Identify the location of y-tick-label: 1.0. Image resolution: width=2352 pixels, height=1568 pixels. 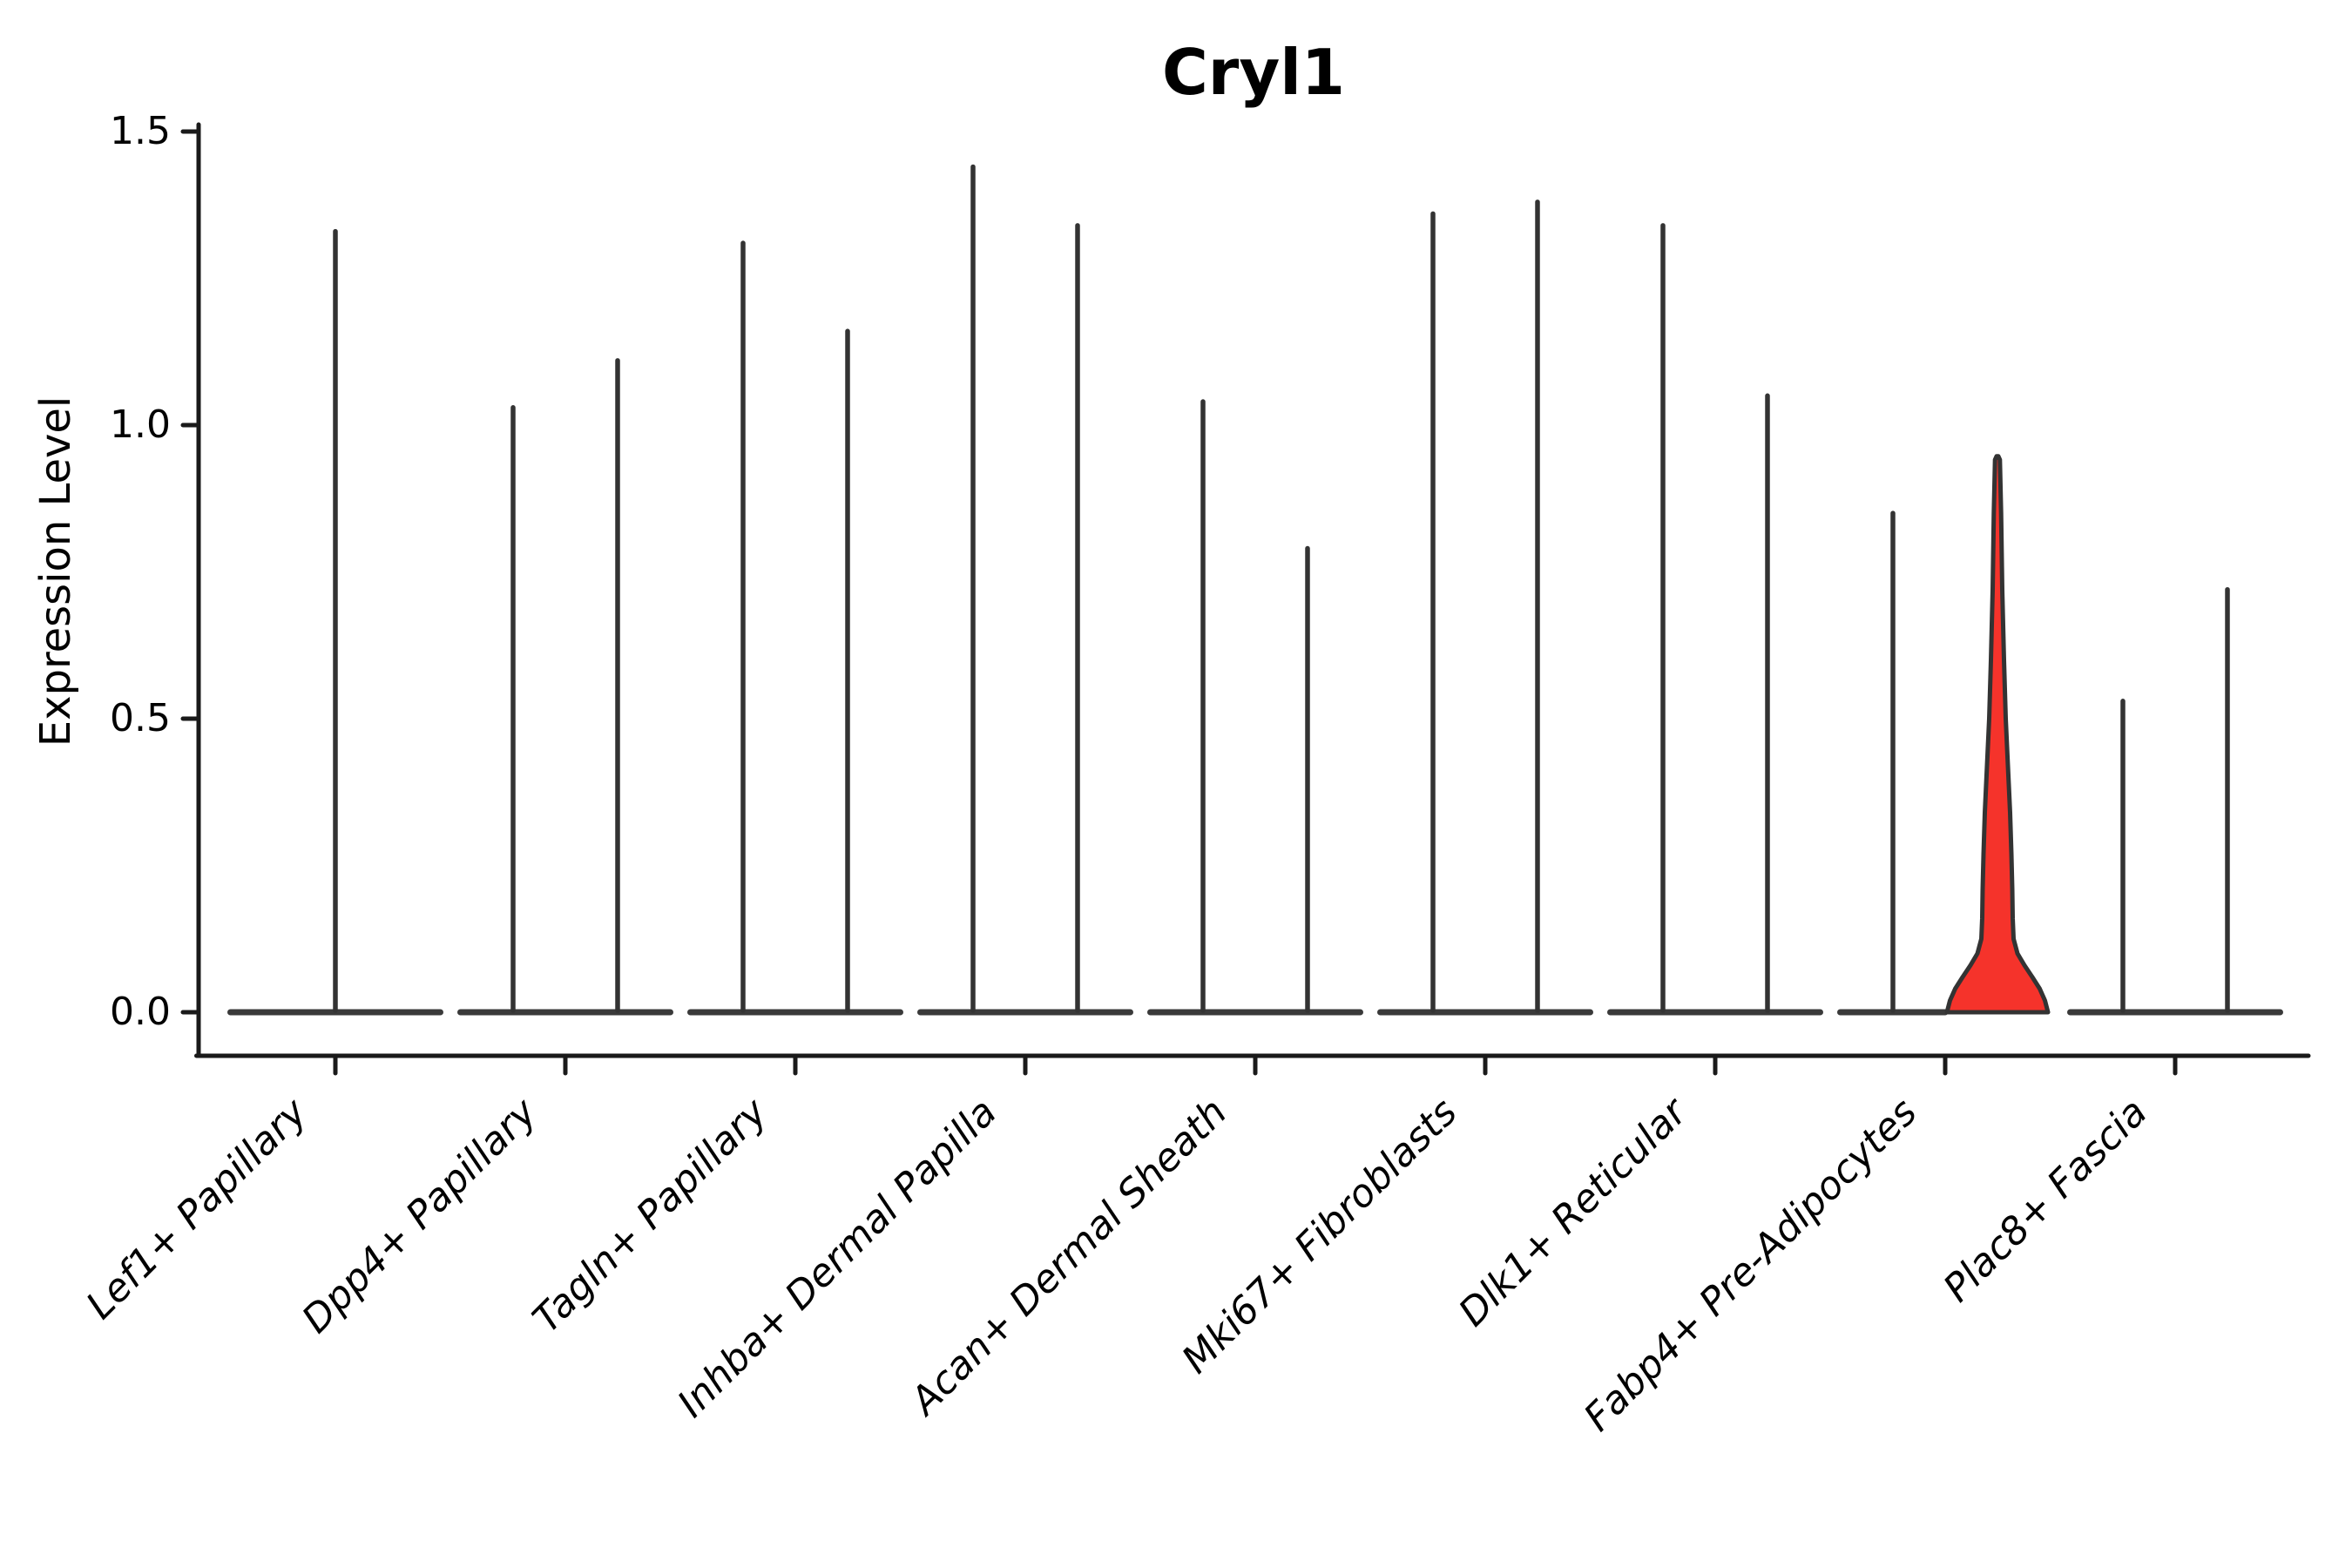
(140, 425).